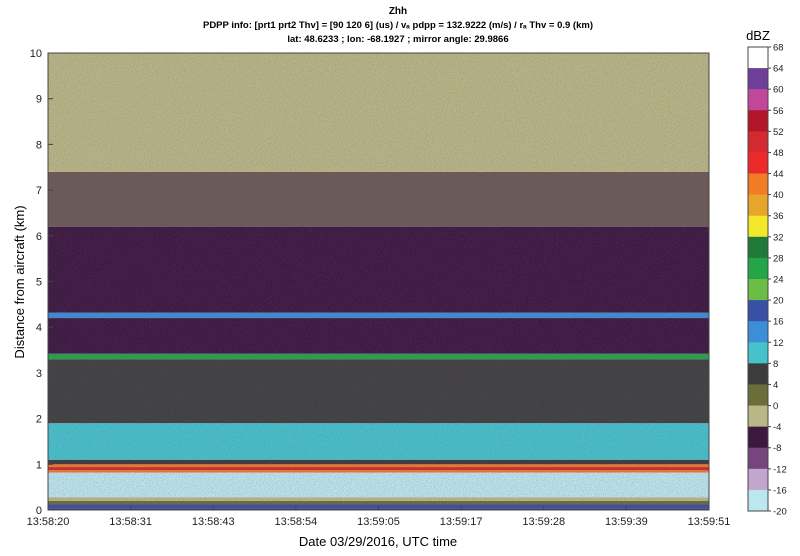 This screenshot has height=556, width=800. What do you see at coordinates (378, 541) in the screenshot?
I see `x-axis-label: Date 03/29/2016, UTC time` at bounding box center [378, 541].